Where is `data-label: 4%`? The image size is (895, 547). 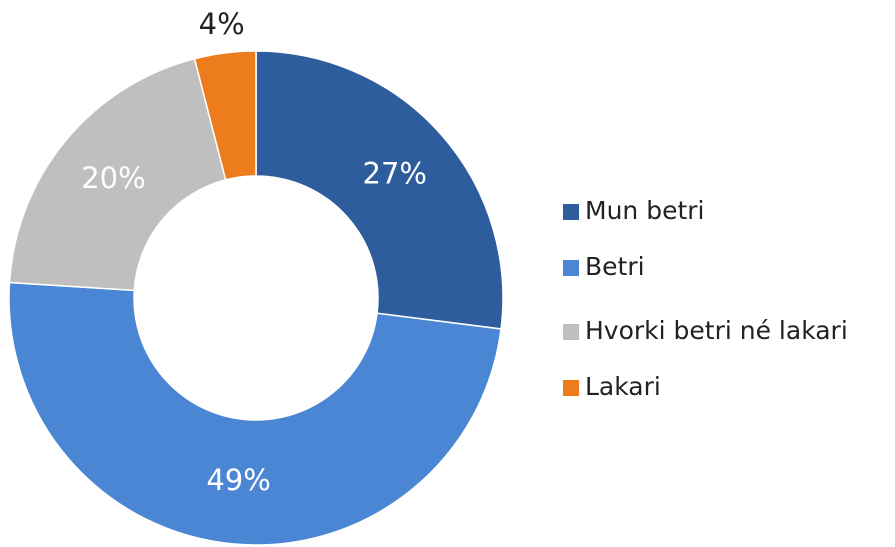
data-label: 4% is located at coordinates (222, 24).